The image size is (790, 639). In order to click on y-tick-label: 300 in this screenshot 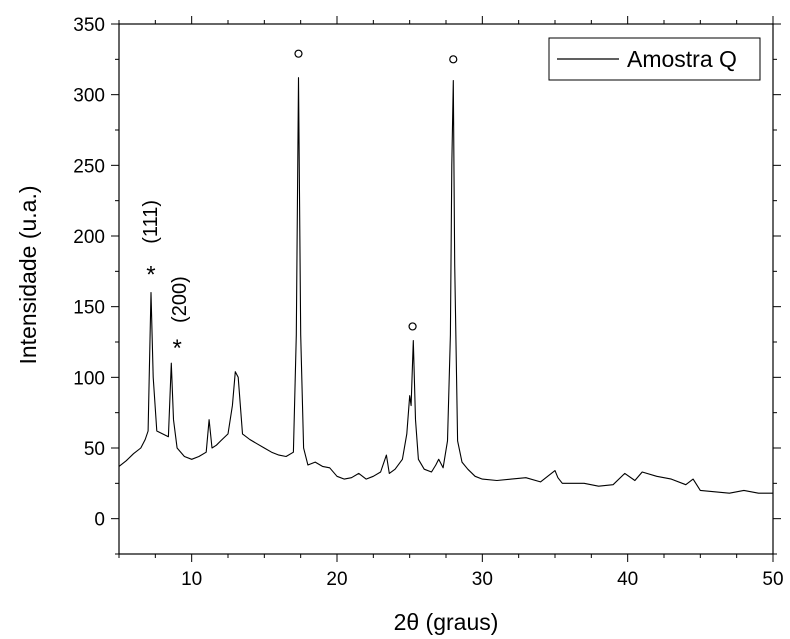, I will do `click(89, 96)`.